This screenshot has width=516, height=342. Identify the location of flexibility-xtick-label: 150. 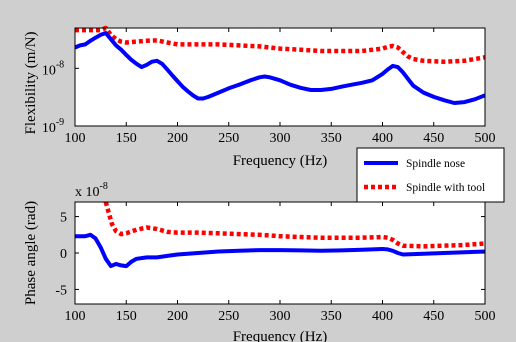
(126, 138).